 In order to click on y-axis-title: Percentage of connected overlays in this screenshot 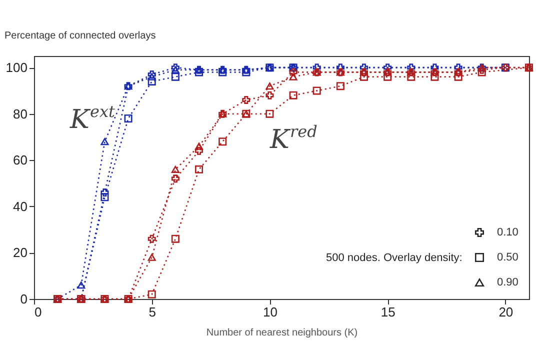, I will do `click(80, 36)`.